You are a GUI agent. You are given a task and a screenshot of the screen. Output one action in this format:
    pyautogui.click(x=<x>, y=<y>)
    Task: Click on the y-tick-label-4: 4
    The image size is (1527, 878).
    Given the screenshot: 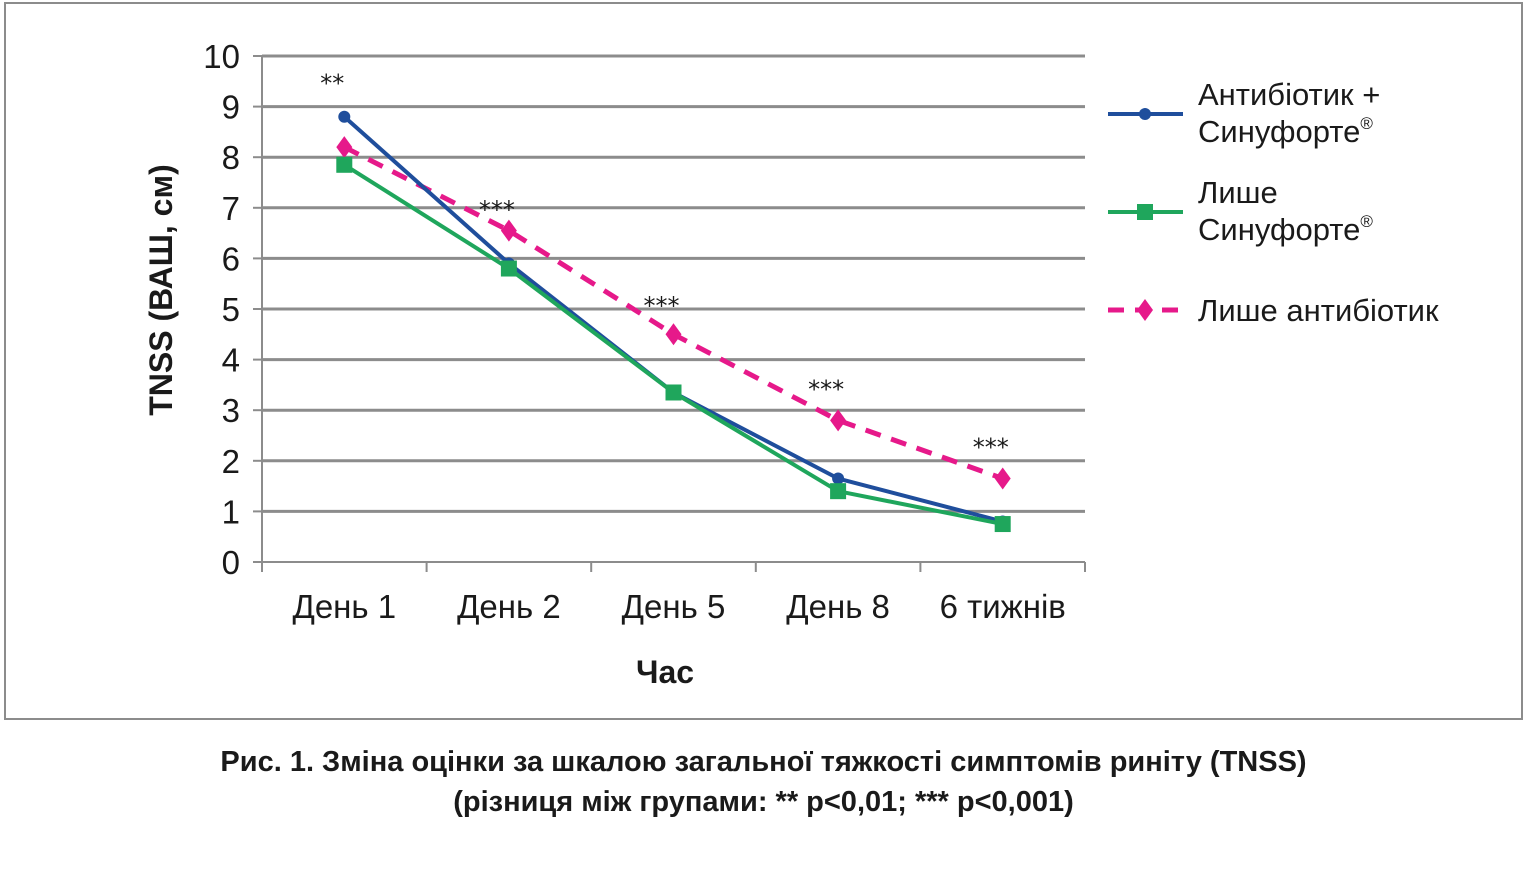 What is the action you would take?
    pyautogui.click(x=231, y=360)
    